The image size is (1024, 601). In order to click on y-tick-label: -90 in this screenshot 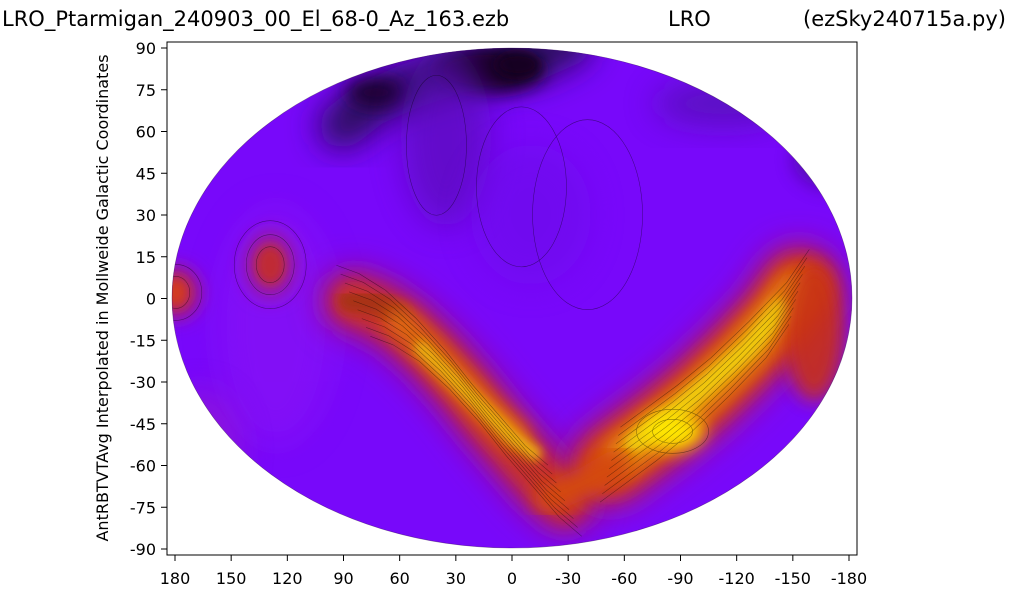, I will do `click(143, 549)`.